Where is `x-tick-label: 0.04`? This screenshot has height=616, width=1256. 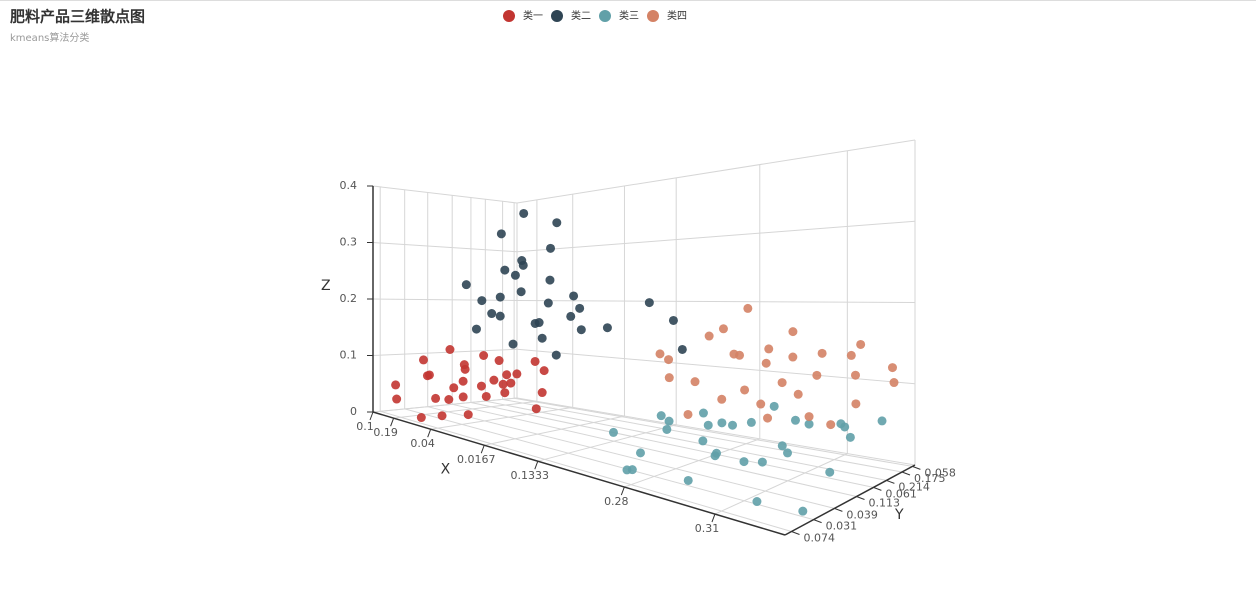
x-tick-label: 0.04 is located at coordinates (422, 443).